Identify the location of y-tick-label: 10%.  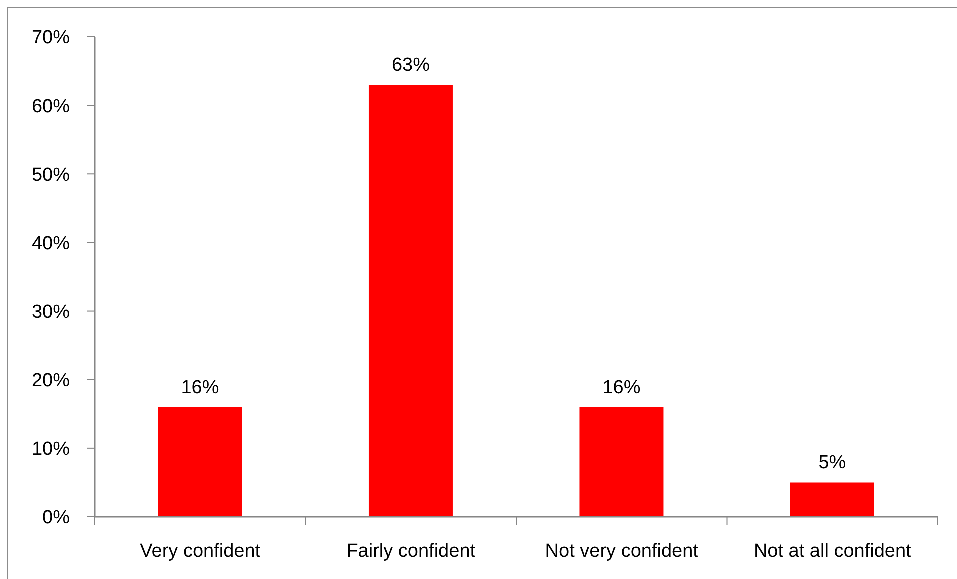
(51, 449).